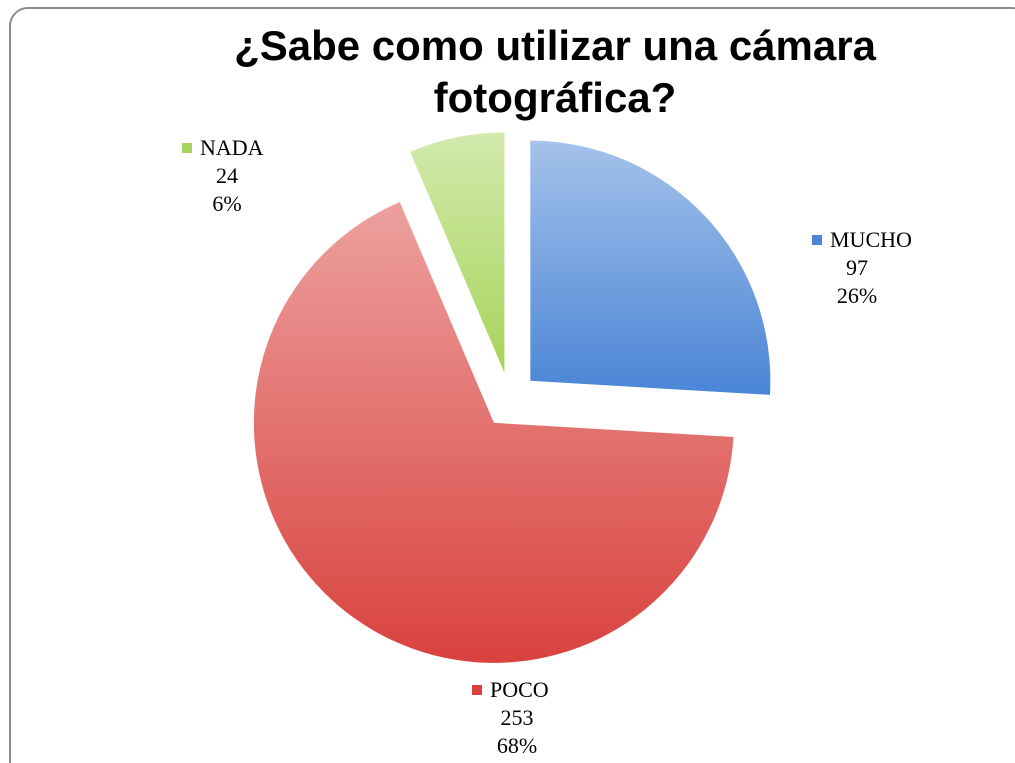 This screenshot has width=1015, height=763. I want to click on percent-label: 26%, so click(857, 295).